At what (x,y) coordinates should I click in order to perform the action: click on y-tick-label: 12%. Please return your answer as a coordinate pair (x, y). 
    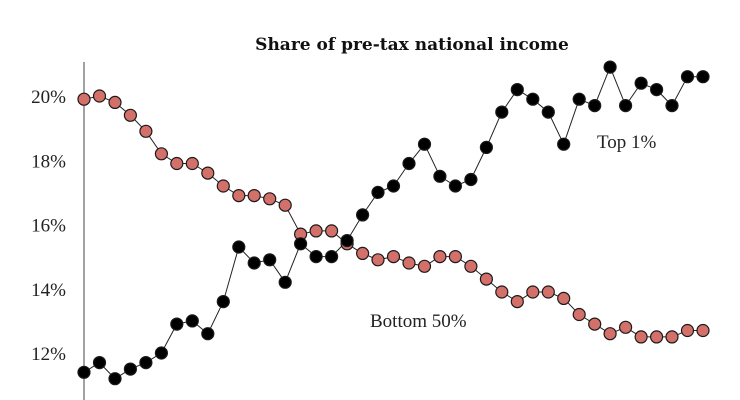
    Looking at the image, I should click on (48, 354).